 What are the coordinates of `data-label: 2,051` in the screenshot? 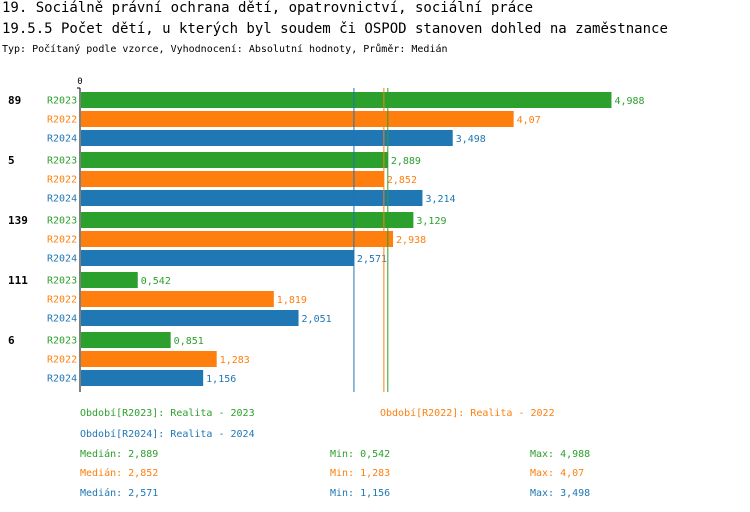 It's located at (317, 319).